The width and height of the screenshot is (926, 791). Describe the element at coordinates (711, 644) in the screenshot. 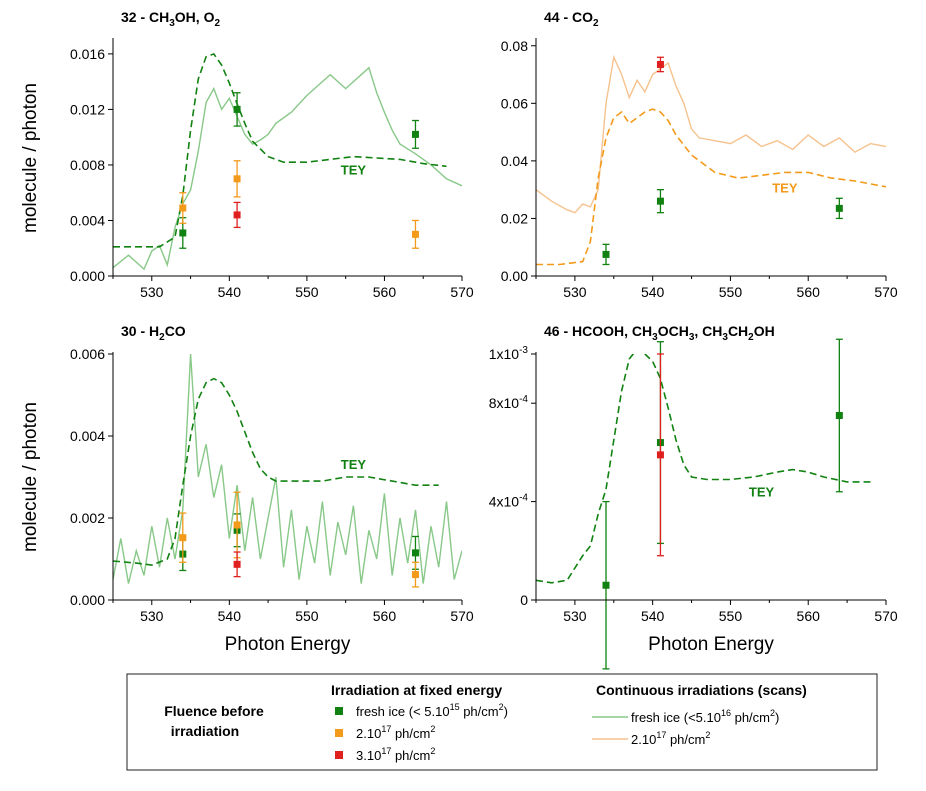

I see `x-axis-label-p46: Photon Energy` at that location.